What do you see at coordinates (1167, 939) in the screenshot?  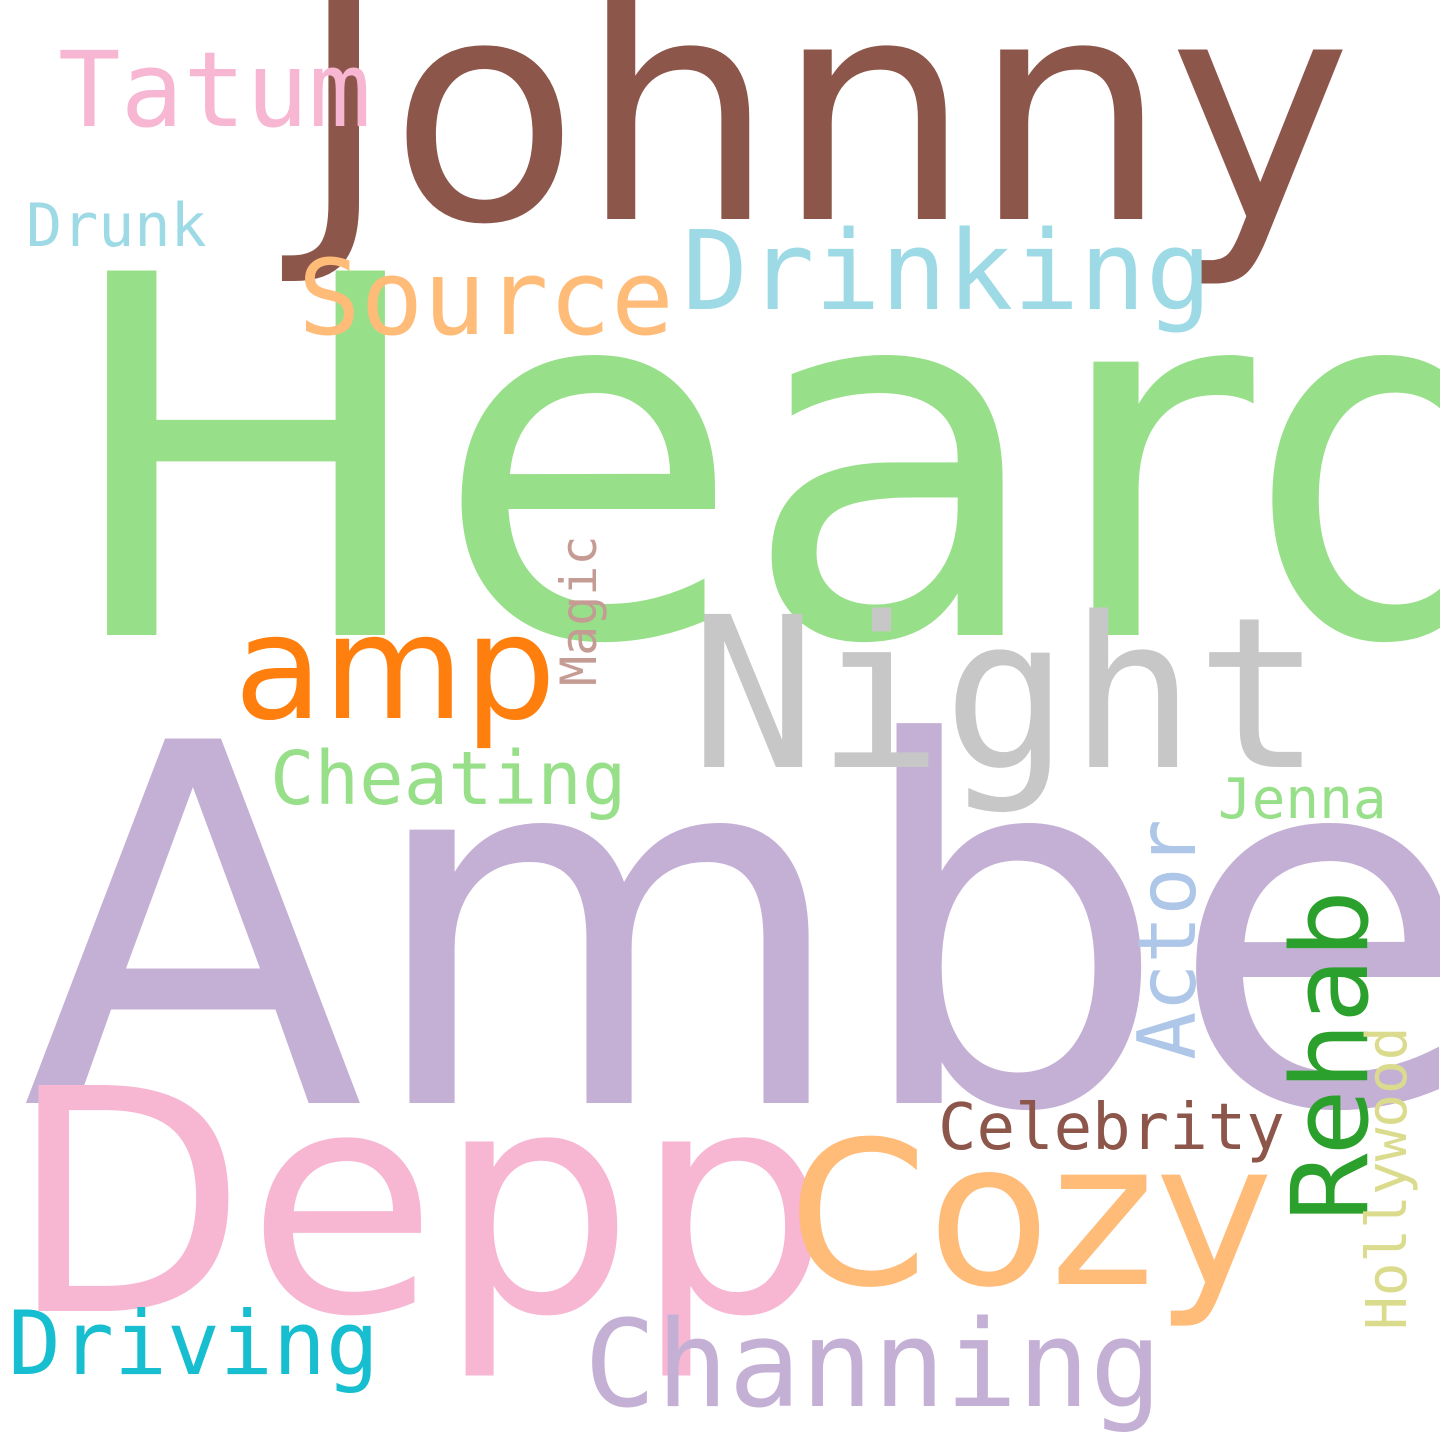 I see `word-actor: Actor` at bounding box center [1167, 939].